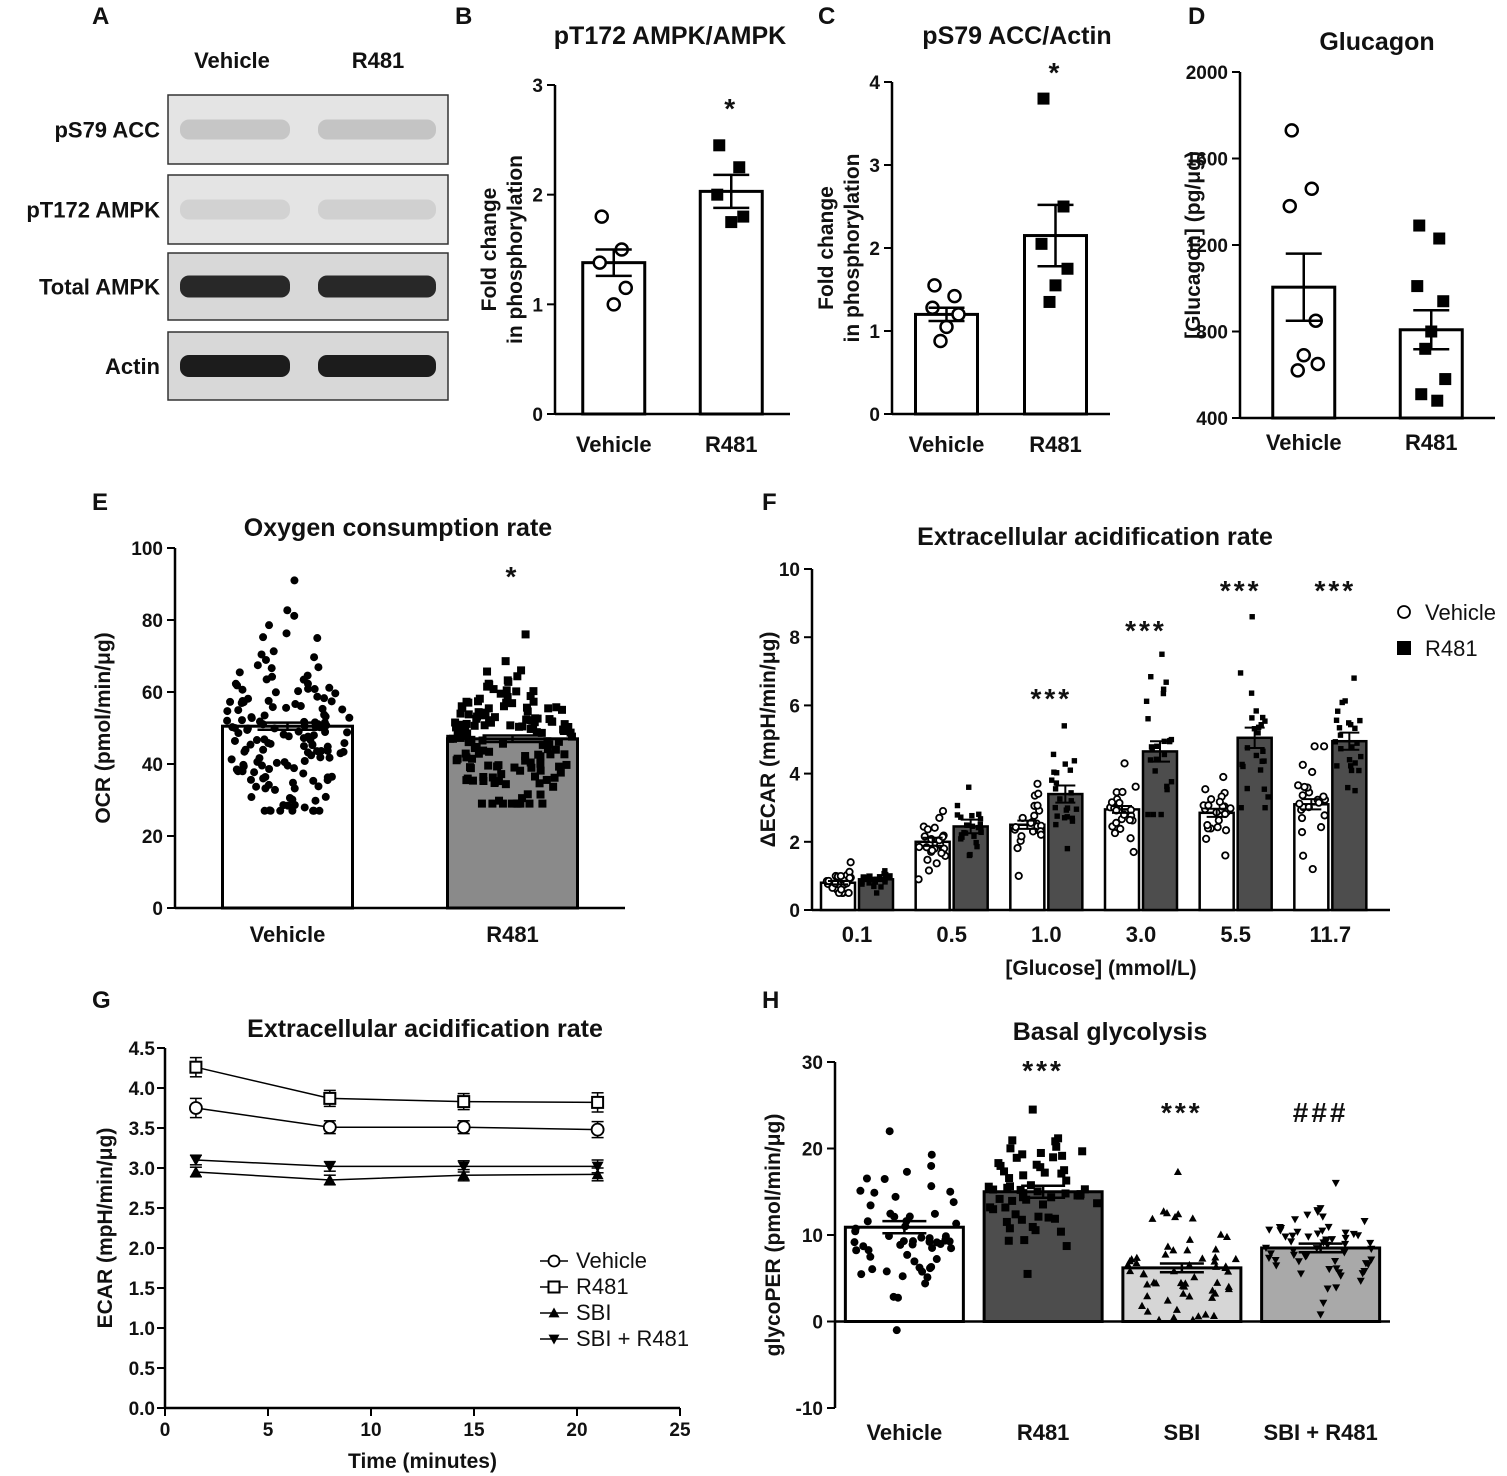  Describe the element at coordinates (1043, 1070) in the screenshot. I see `significance-marker: ***` at that location.